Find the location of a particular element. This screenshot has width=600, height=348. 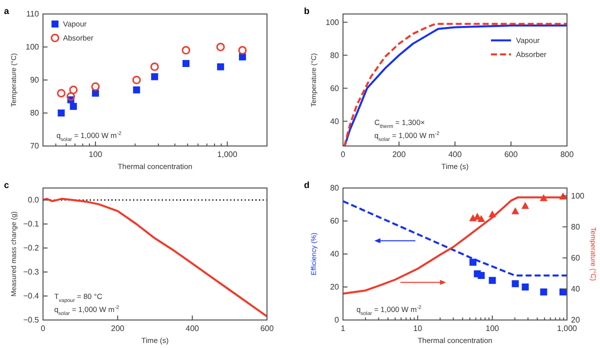

y-tick-label: −0.3 is located at coordinates (31, 272).